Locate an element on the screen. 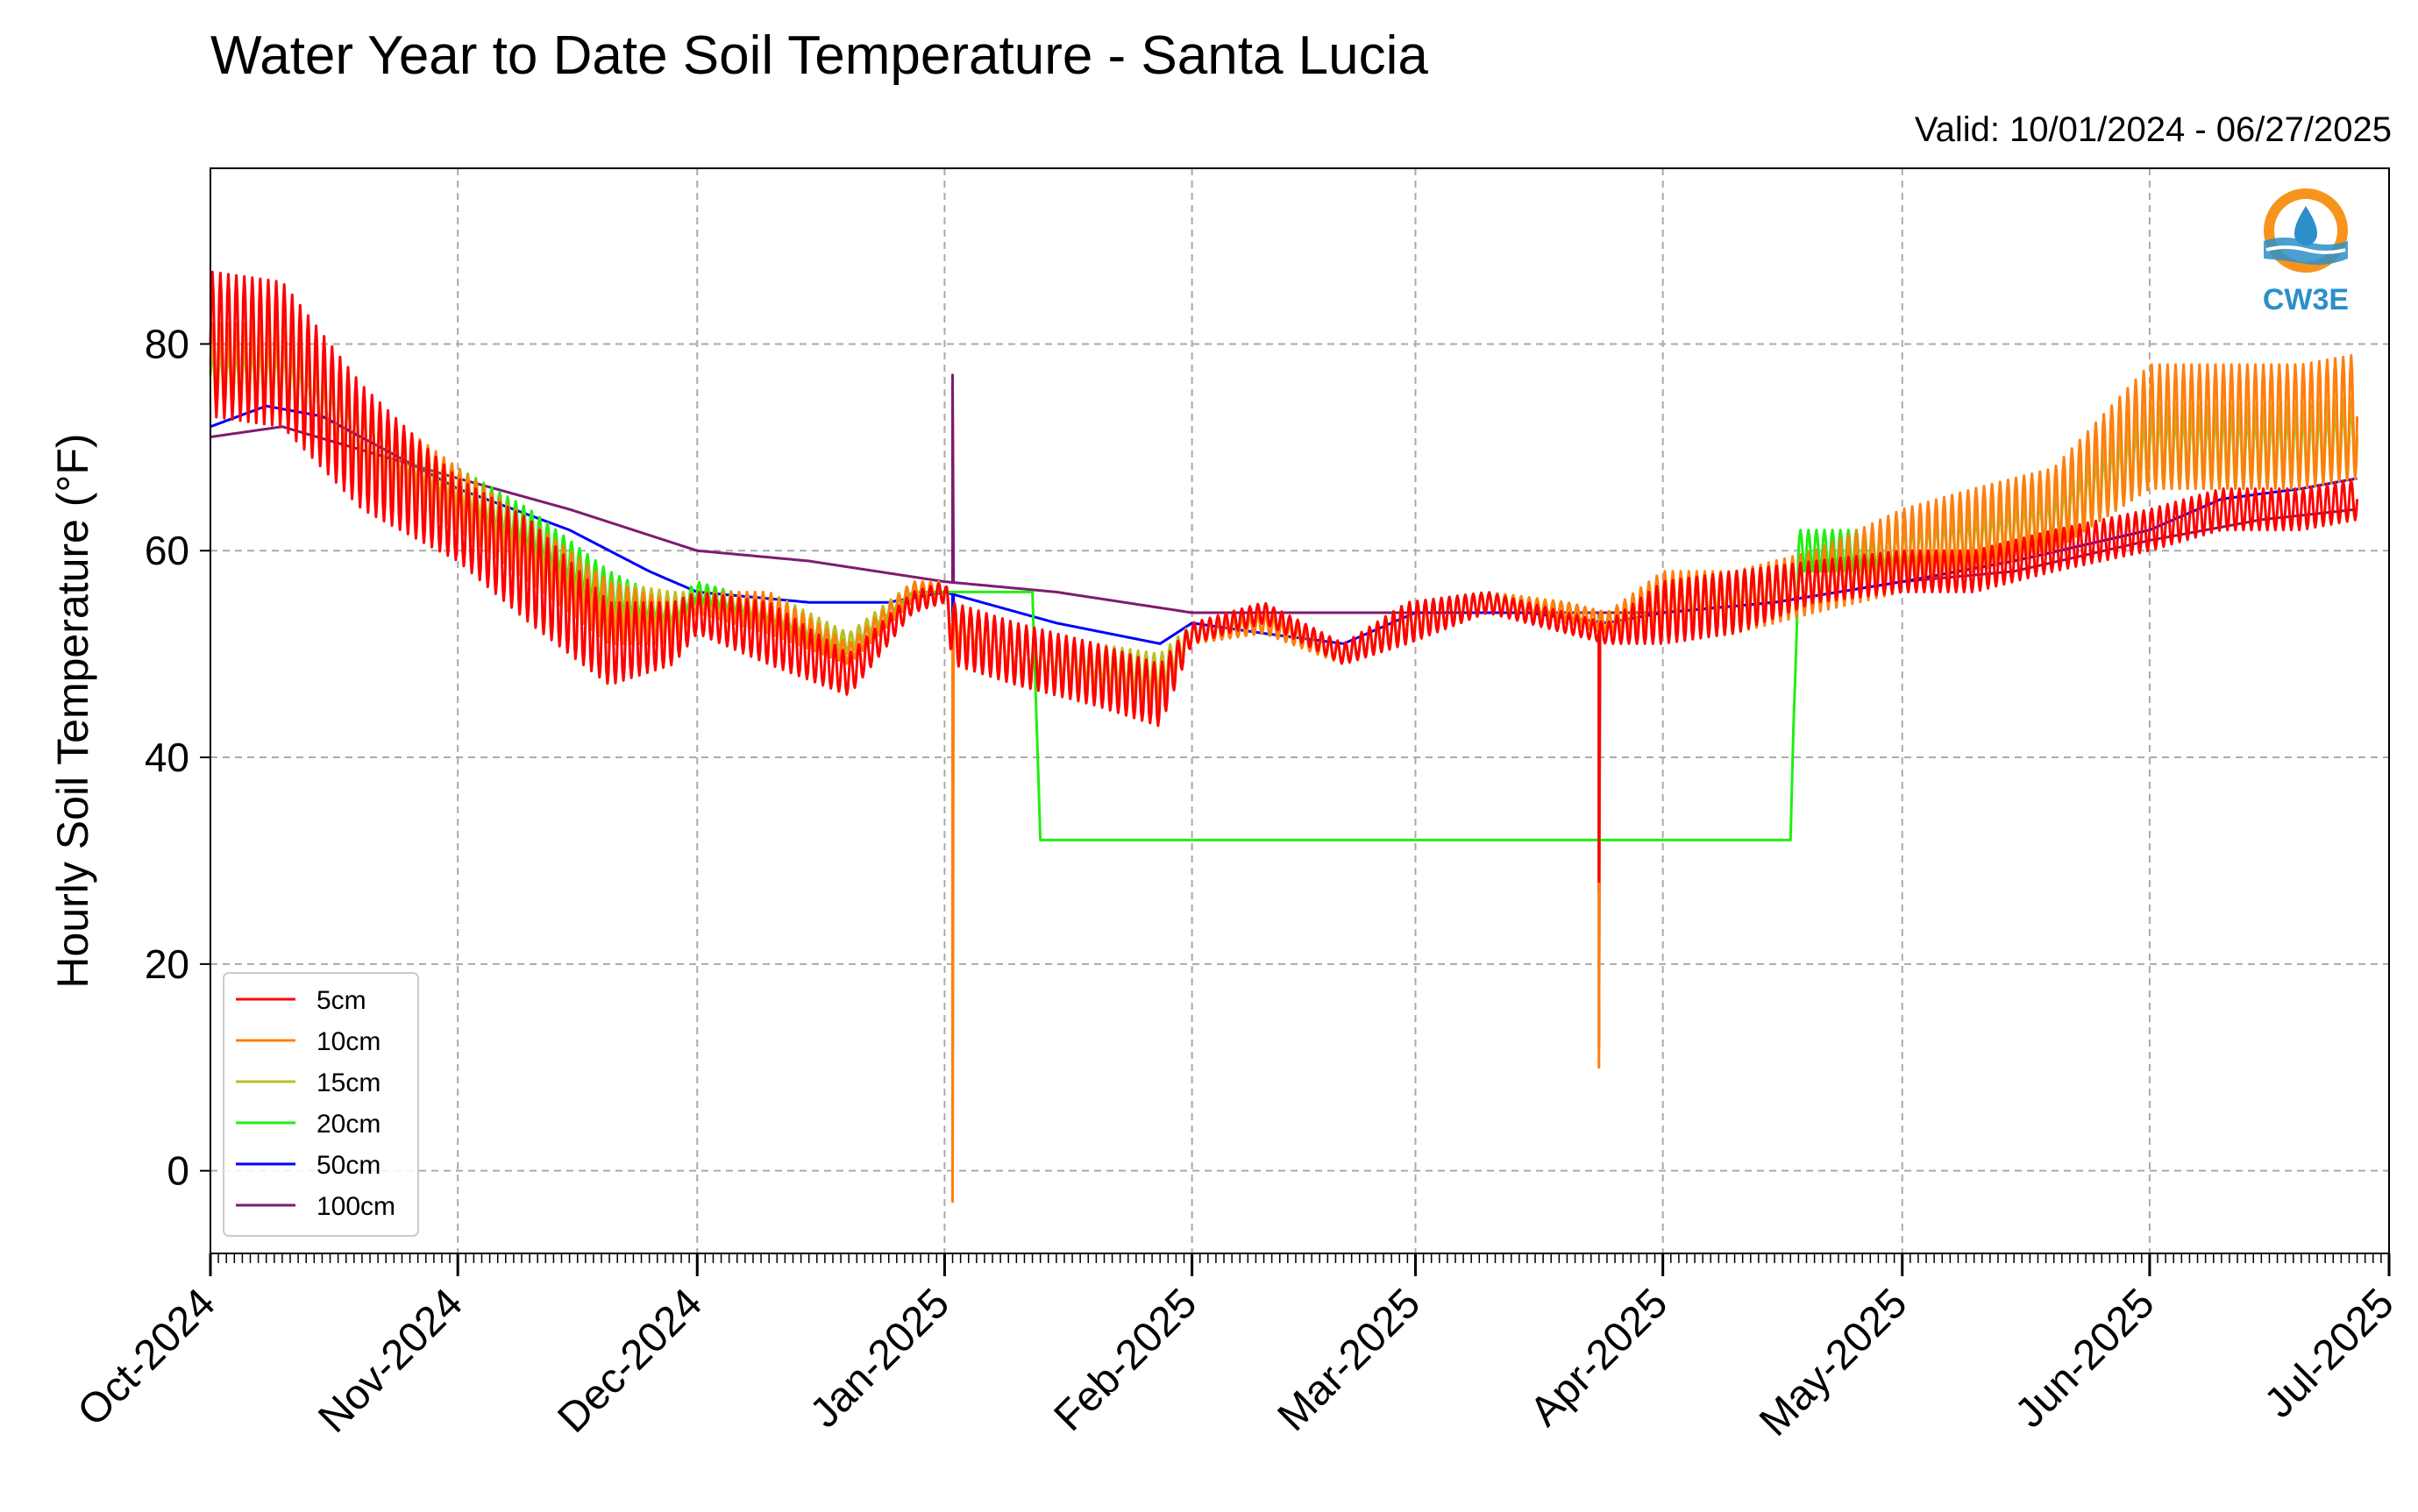 This screenshot has height=1512, width=2418. legend-label-5cm: 5cm is located at coordinates (341, 1000).